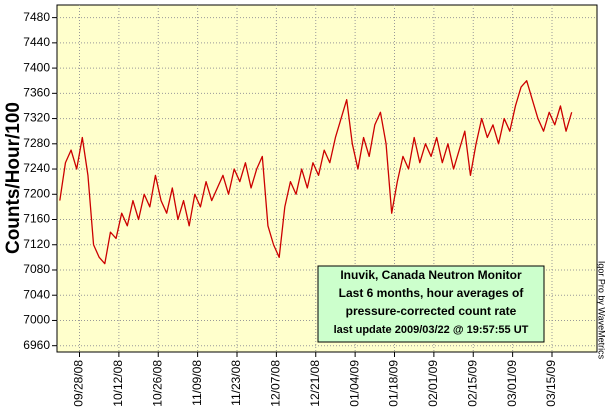 This screenshot has height=410, width=608. What do you see at coordinates (36, 244) in the screenshot?
I see `y-tick-label: 7120` at bounding box center [36, 244].